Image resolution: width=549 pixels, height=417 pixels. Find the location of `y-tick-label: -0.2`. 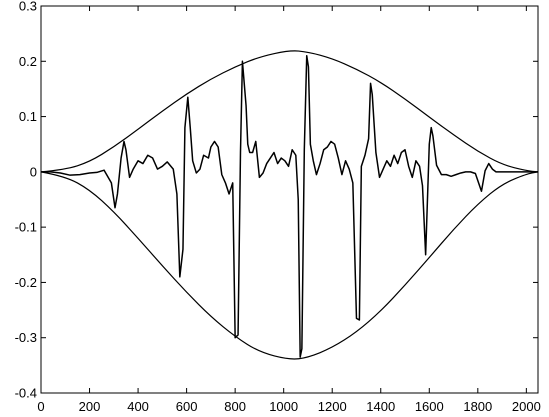

y-tick-label: -0.2 is located at coordinates (26, 282).